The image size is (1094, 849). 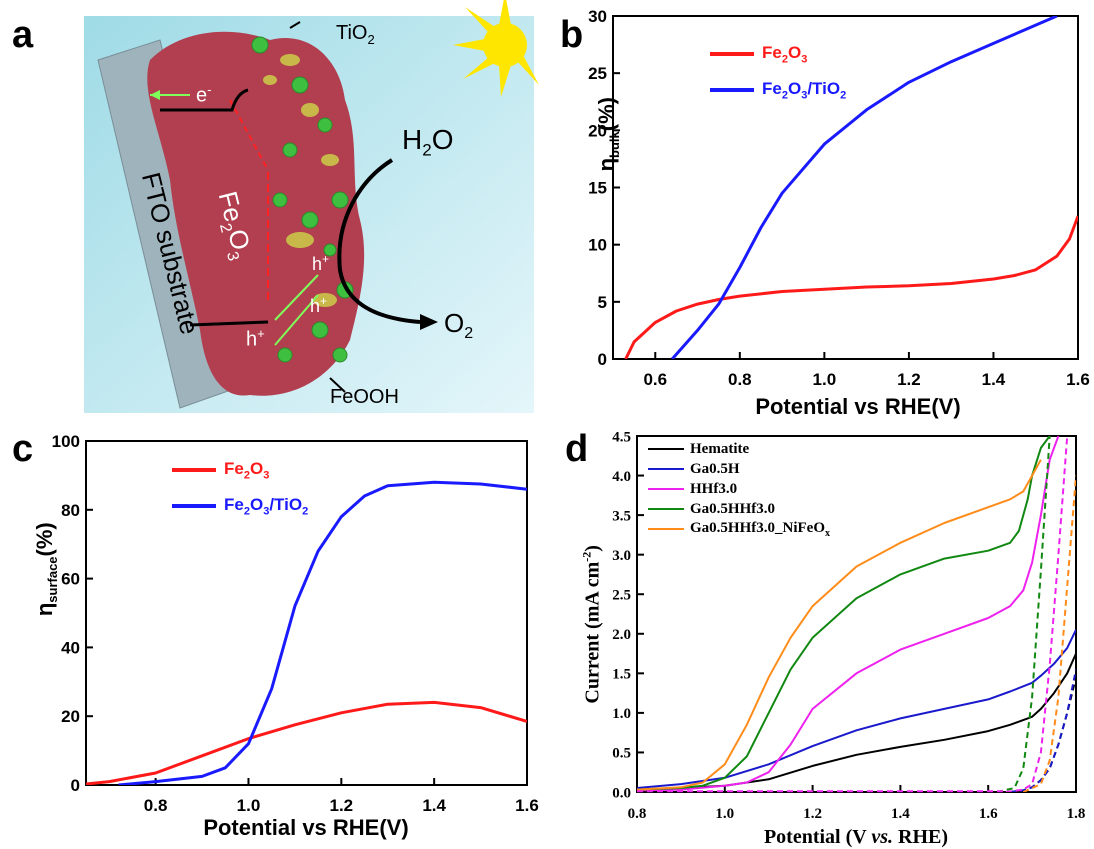 I want to click on sun-icon, so click(x=496, y=48).